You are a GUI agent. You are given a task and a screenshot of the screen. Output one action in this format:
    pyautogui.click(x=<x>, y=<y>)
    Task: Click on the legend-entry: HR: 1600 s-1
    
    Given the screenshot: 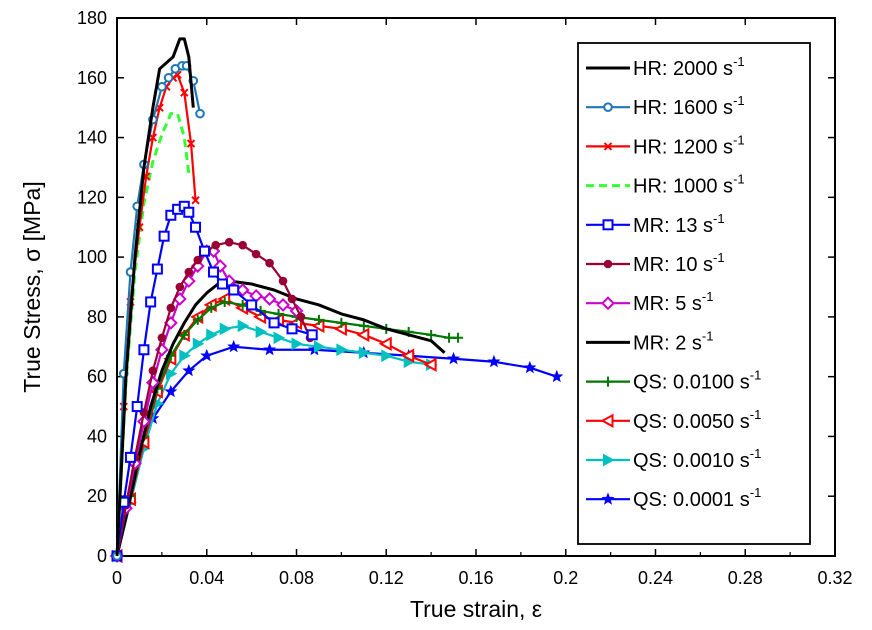 What is the action you would take?
    pyautogui.click(x=665, y=106)
    